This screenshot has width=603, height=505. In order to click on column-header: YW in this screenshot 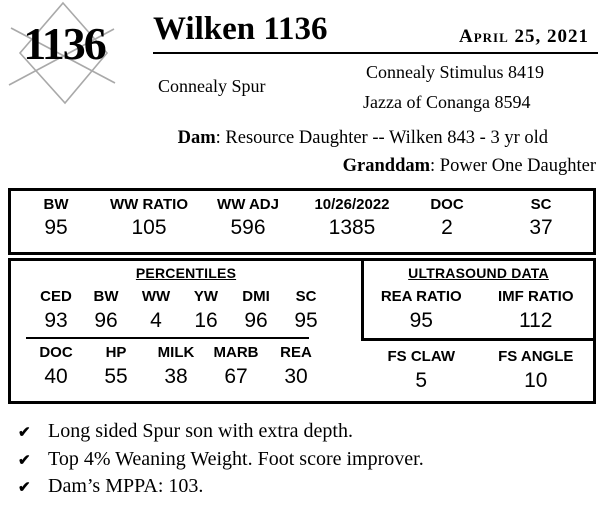, I will do `click(206, 296)`.